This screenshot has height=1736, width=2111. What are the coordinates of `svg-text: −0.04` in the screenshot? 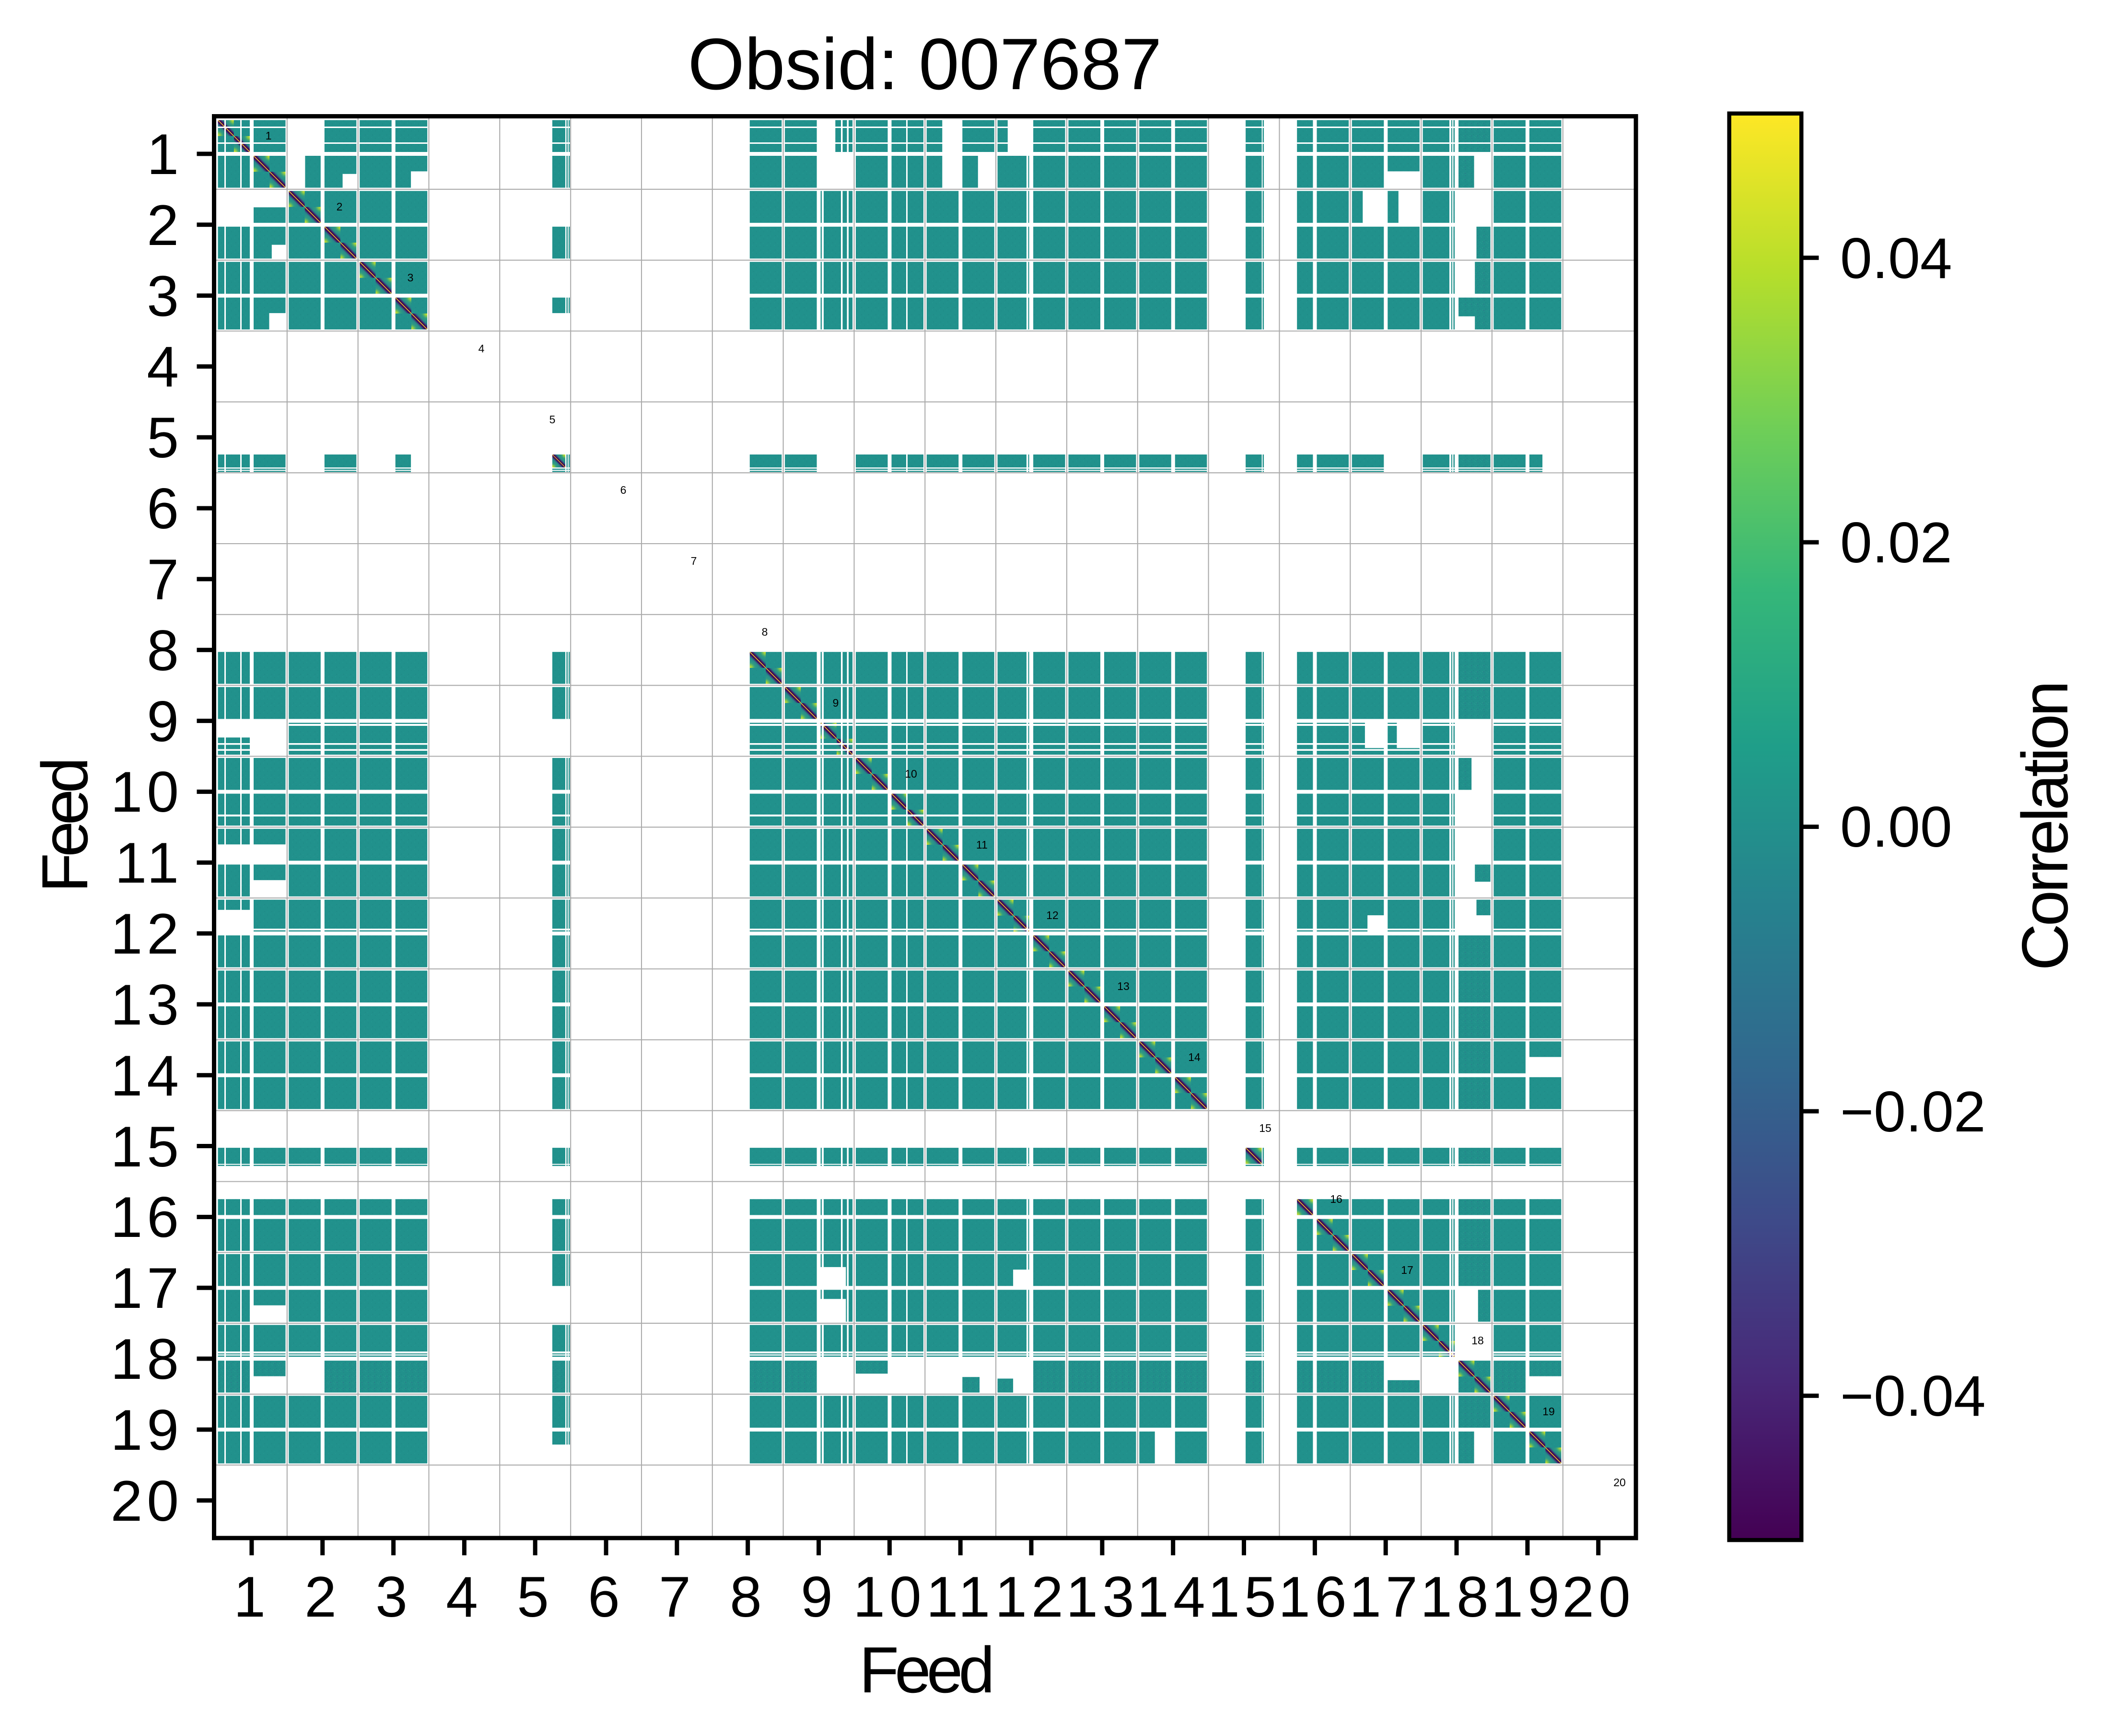 It's located at (1913, 1396).